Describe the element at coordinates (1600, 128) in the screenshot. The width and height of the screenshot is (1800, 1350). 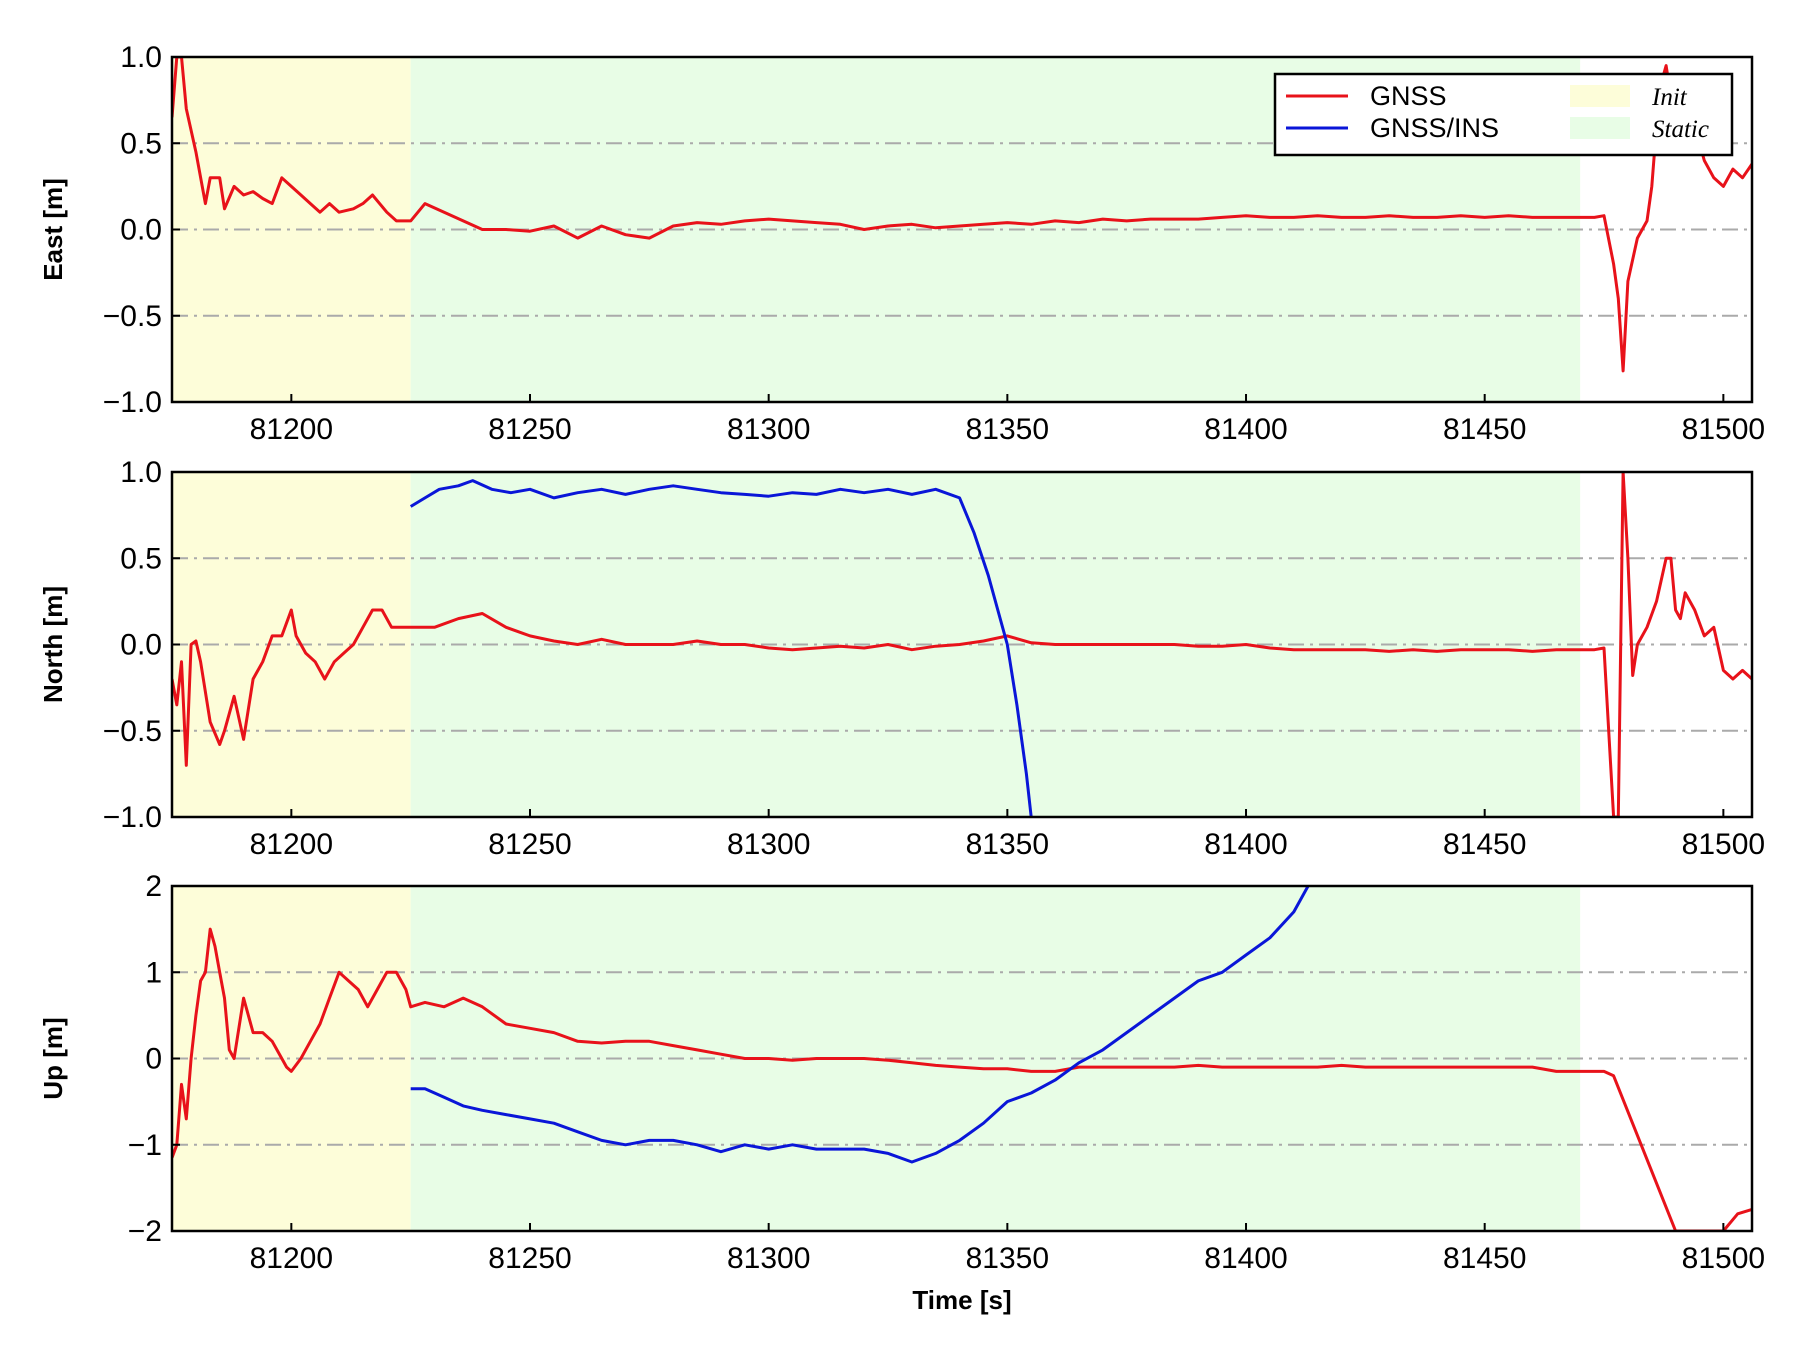
I see `legend-swatch-static` at that location.